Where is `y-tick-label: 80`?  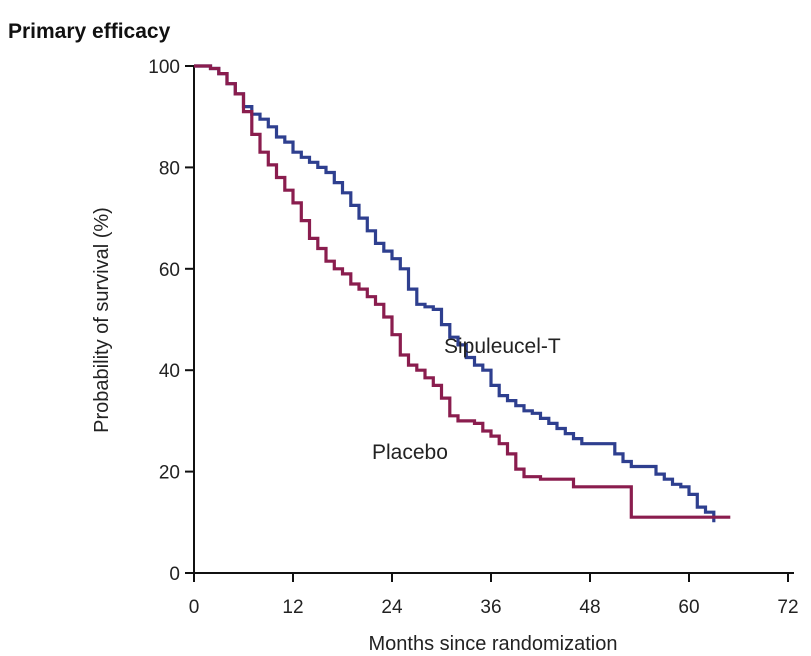 y-tick-label: 80 is located at coordinates (169, 168).